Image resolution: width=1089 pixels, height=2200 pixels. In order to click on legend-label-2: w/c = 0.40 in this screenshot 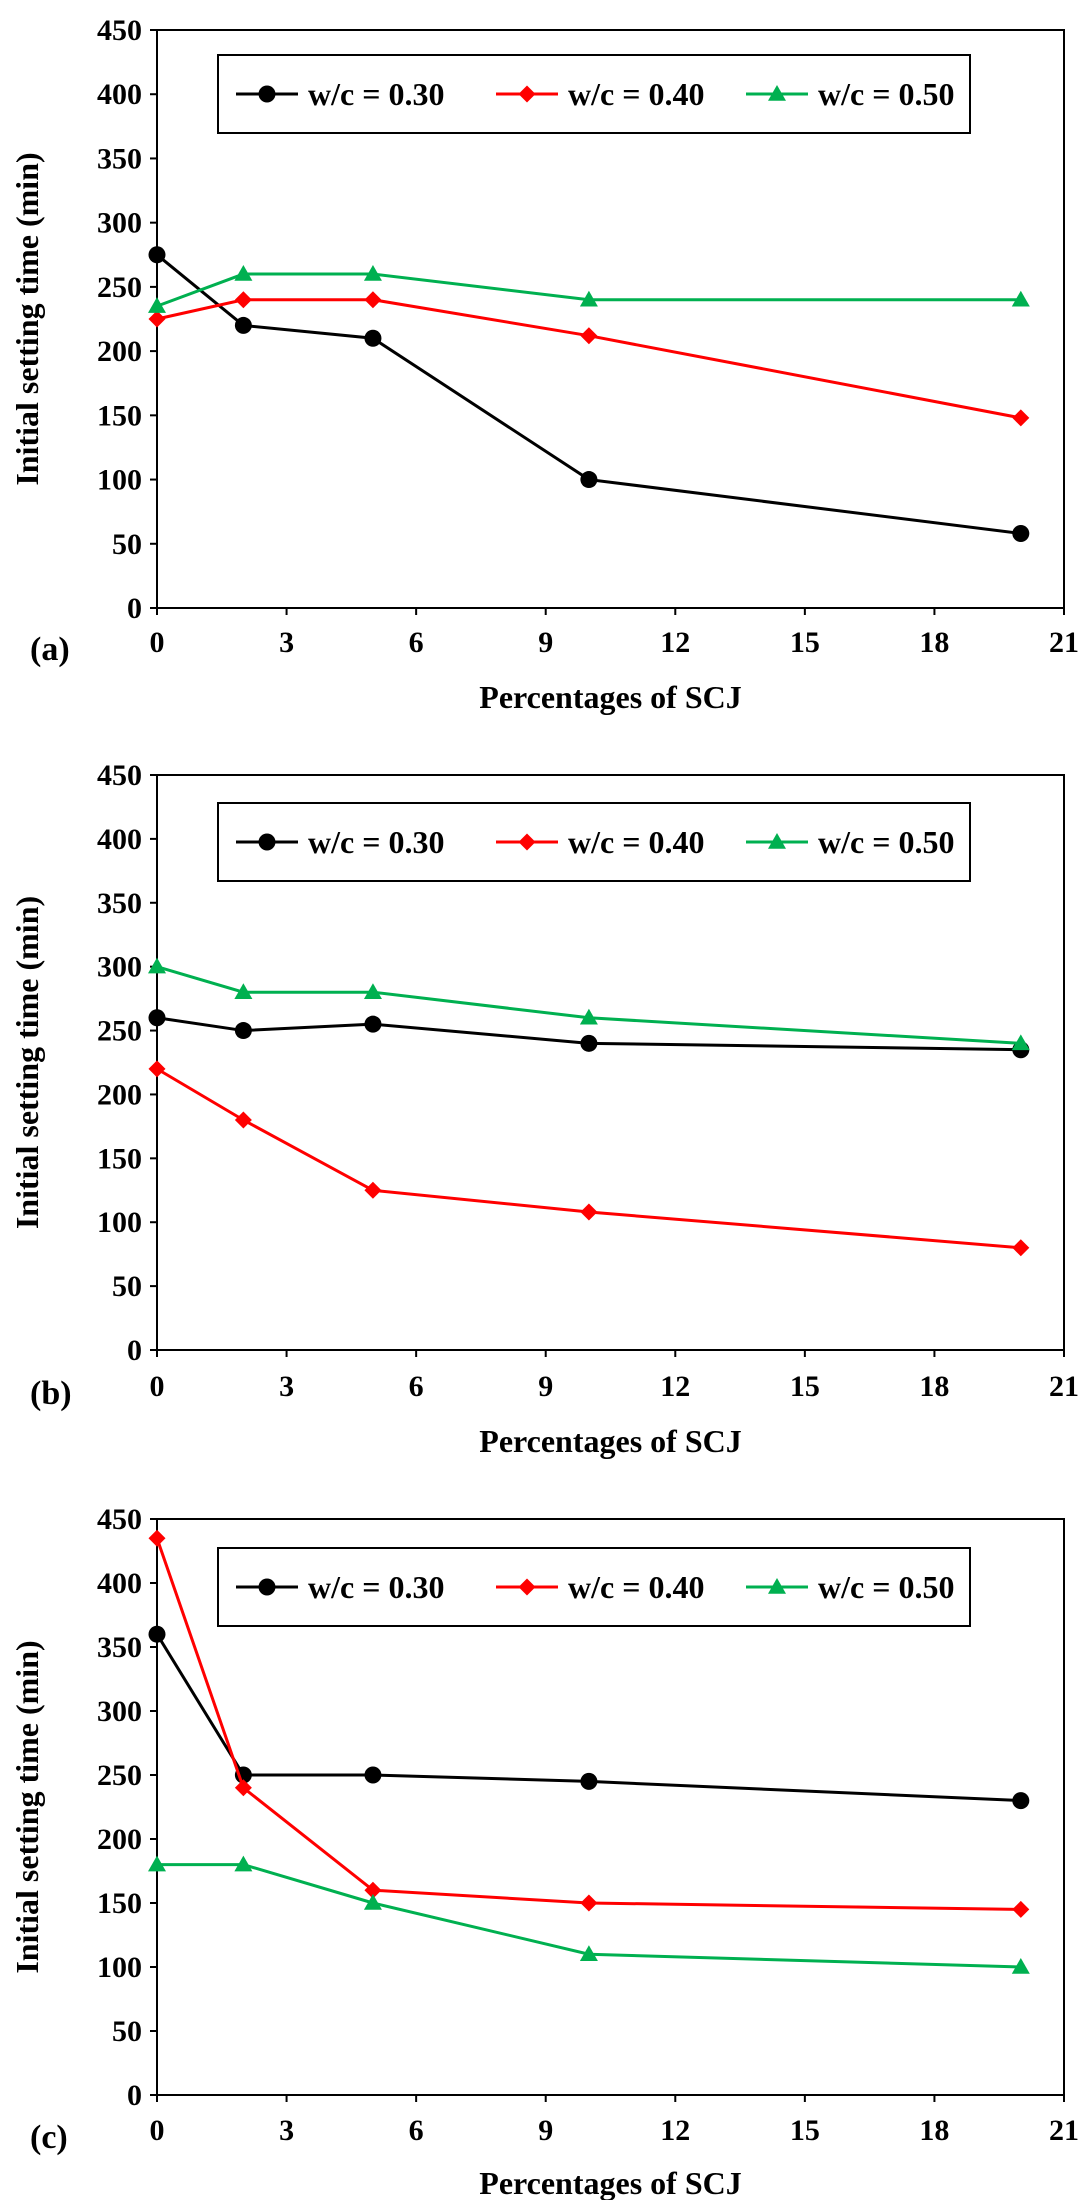, I will do `click(636, 1587)`.